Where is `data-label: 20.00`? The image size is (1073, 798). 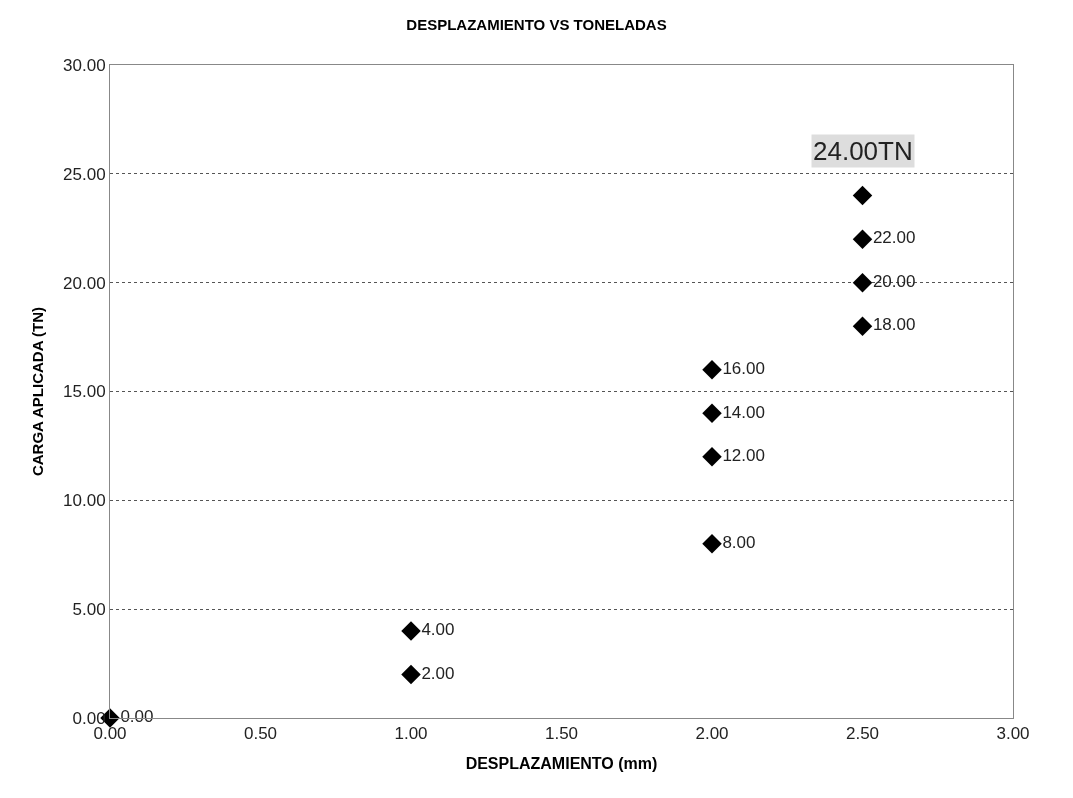 data-label: 20.00 is located at coordinates (894, 281).